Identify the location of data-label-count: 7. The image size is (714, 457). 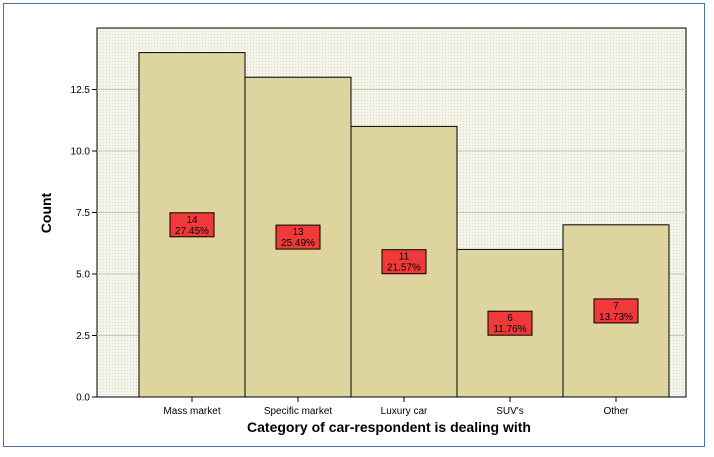
(616, 306).